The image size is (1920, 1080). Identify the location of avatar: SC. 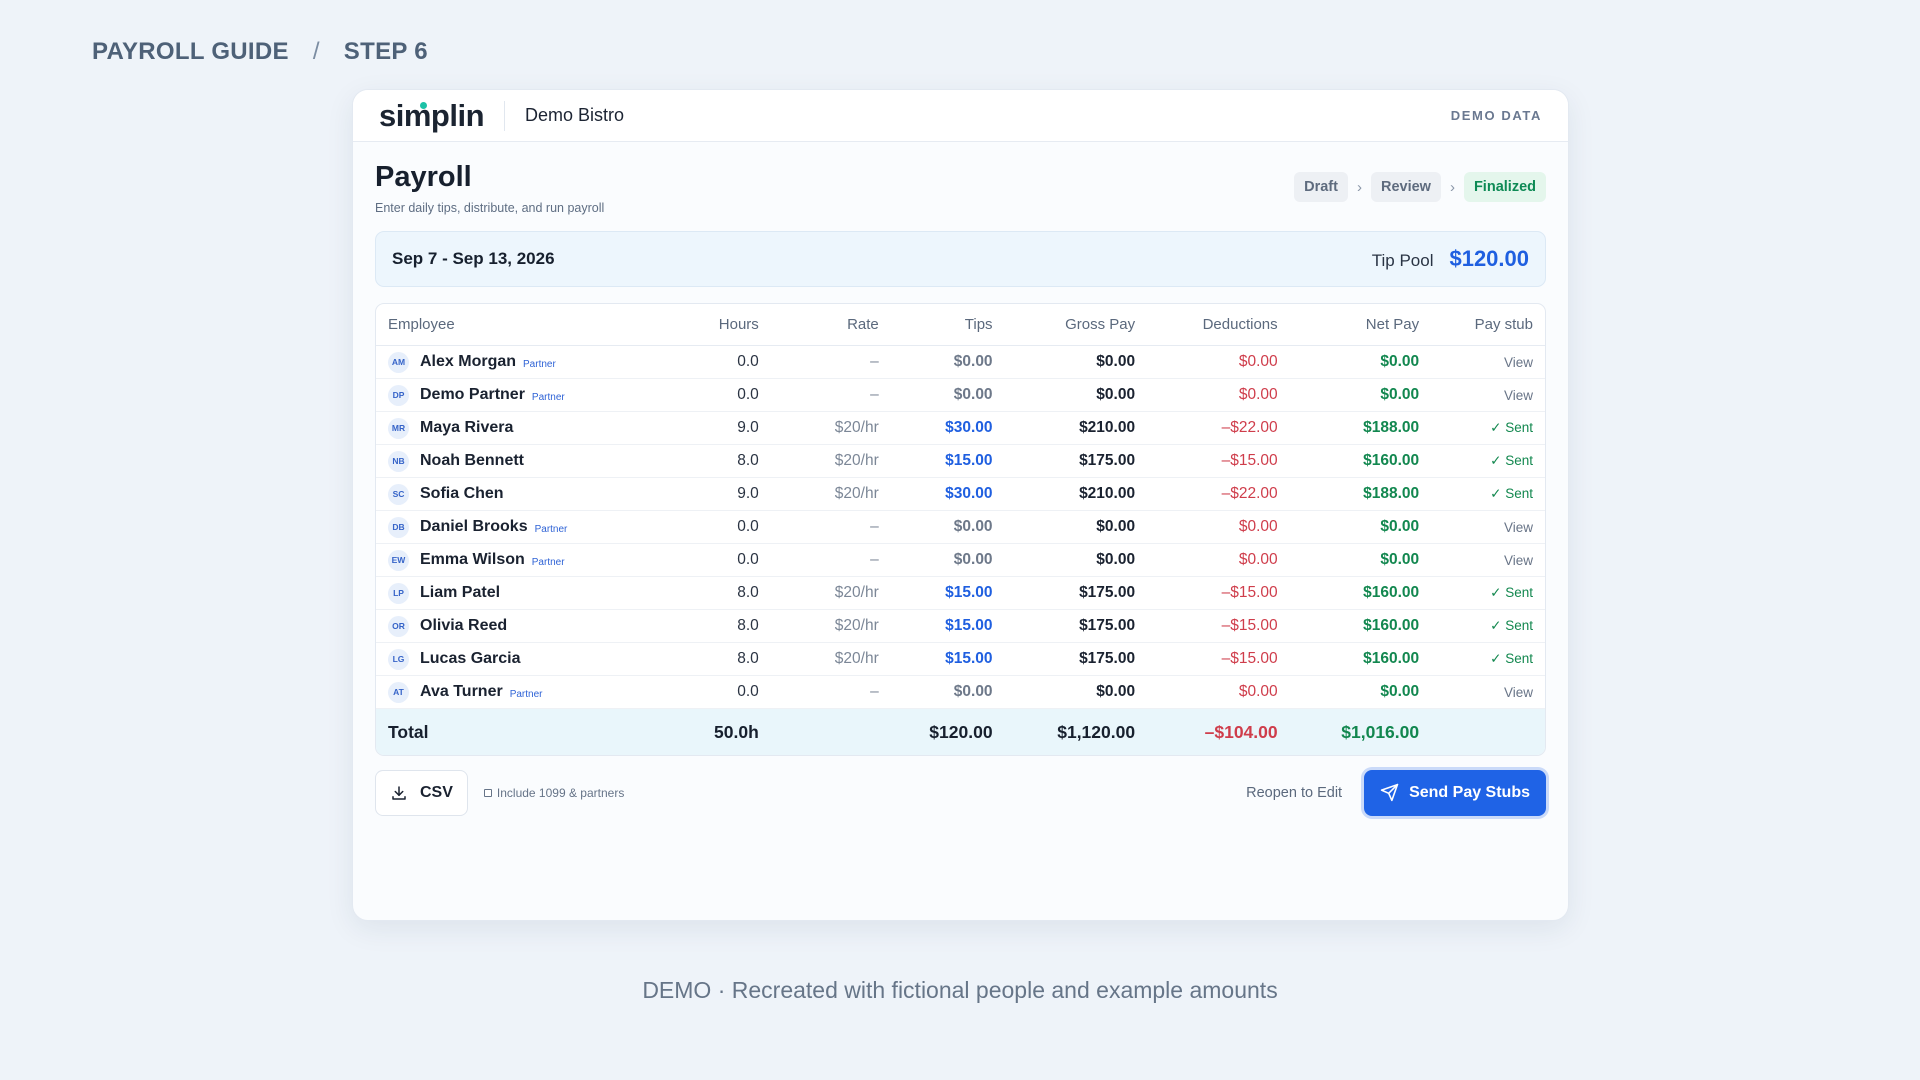
(398, 494).